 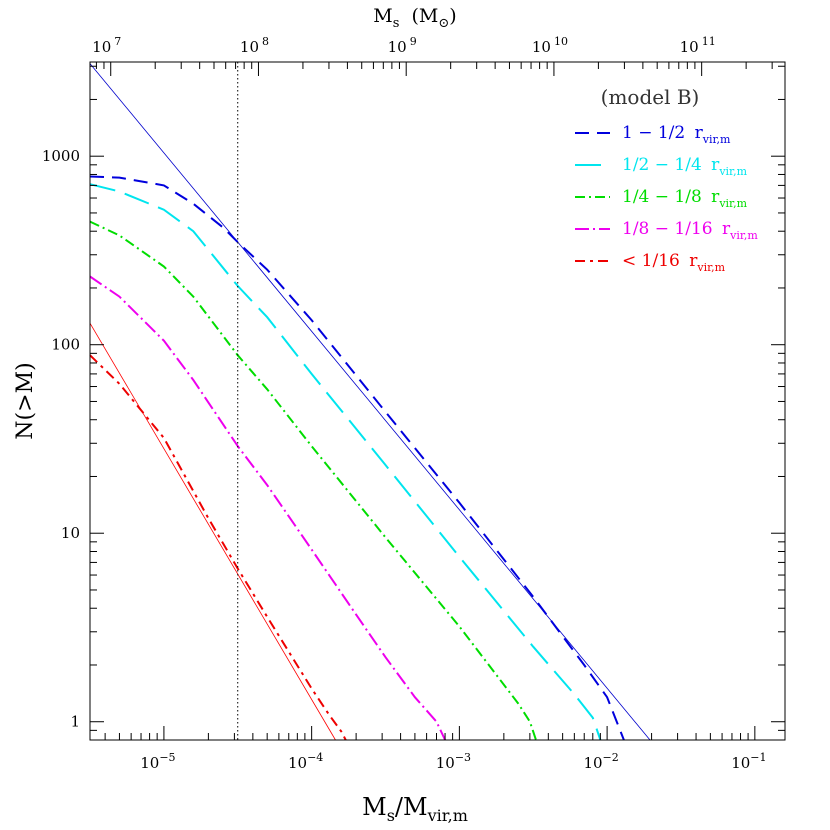 What do you see at coordinates (698, 45) in the screenshot?
I see `x2-tick-label: 10 11` at bounding box center [698, 45].